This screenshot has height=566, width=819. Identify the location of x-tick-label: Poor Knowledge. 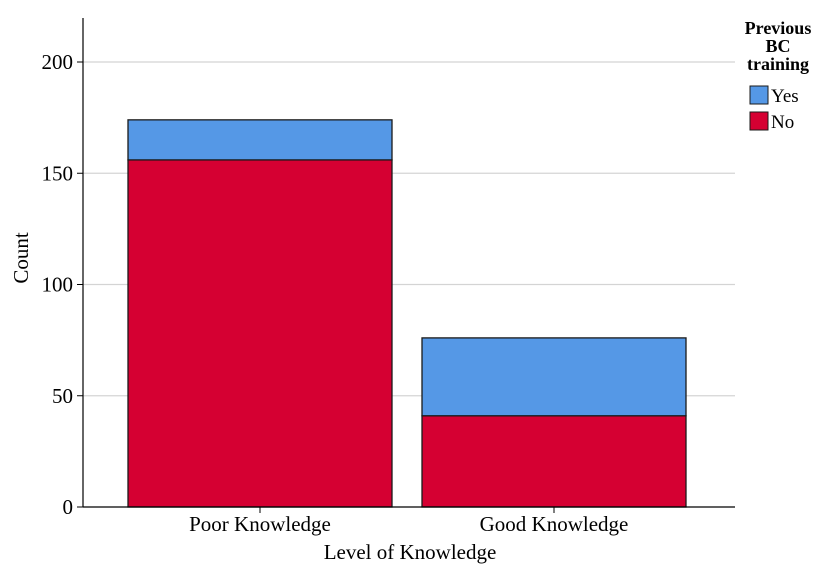
(260, 524).